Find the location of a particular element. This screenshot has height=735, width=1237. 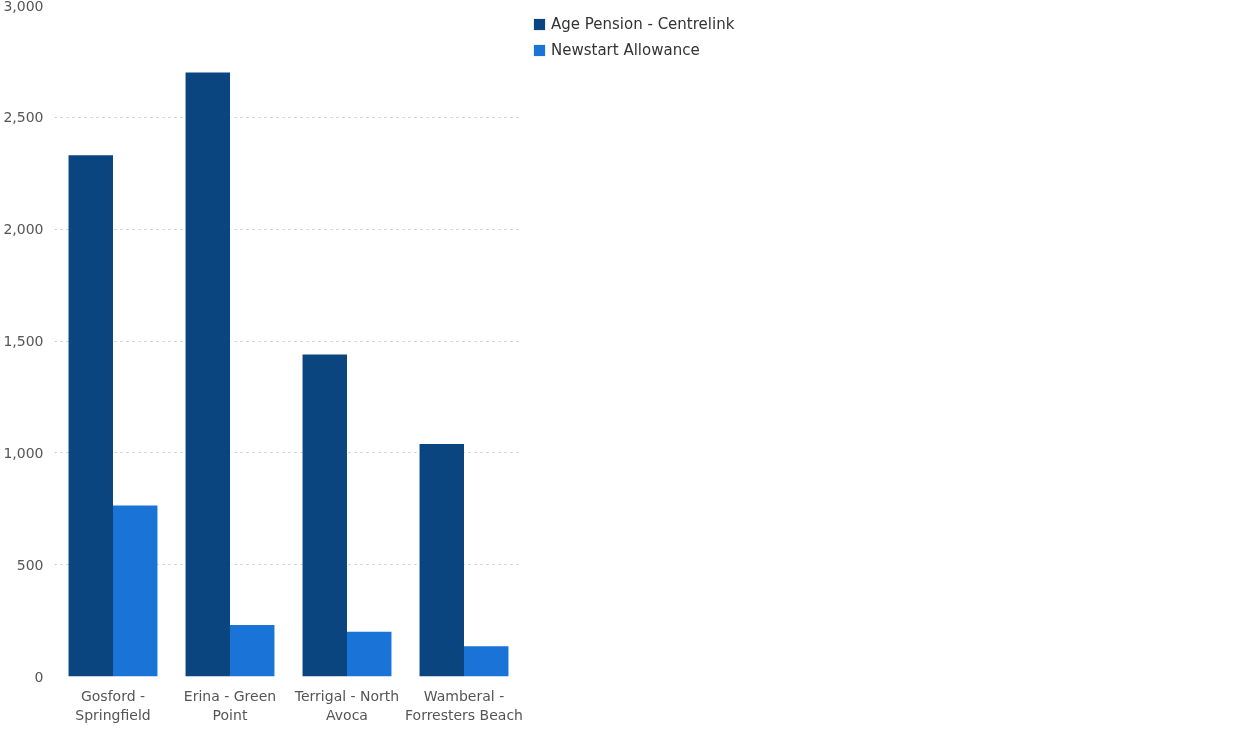

x-tick-label: Terrigal - North Avoca is located at coordinates (346, 705).